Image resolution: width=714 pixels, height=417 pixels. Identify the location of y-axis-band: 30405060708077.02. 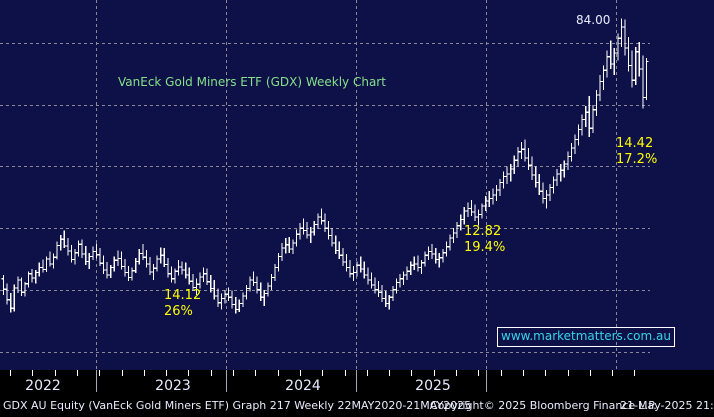
(682, 185).